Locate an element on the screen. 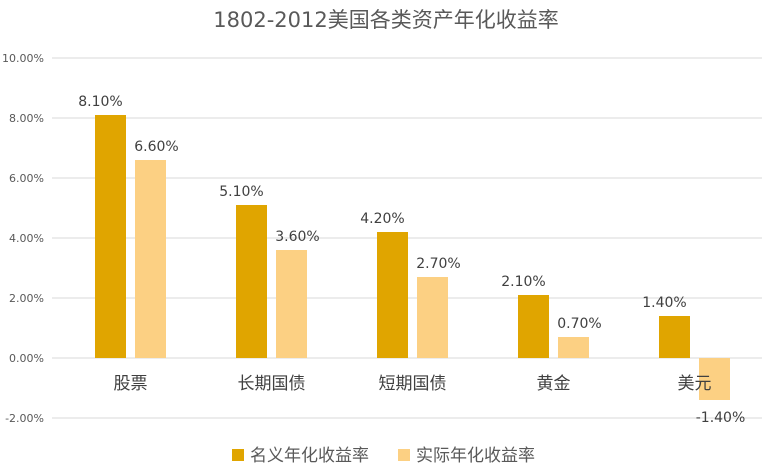 This screenshot has height=472, width=768. legend: 名义年化收益率 实际年化收益率 is located at coordinates (383, 456).